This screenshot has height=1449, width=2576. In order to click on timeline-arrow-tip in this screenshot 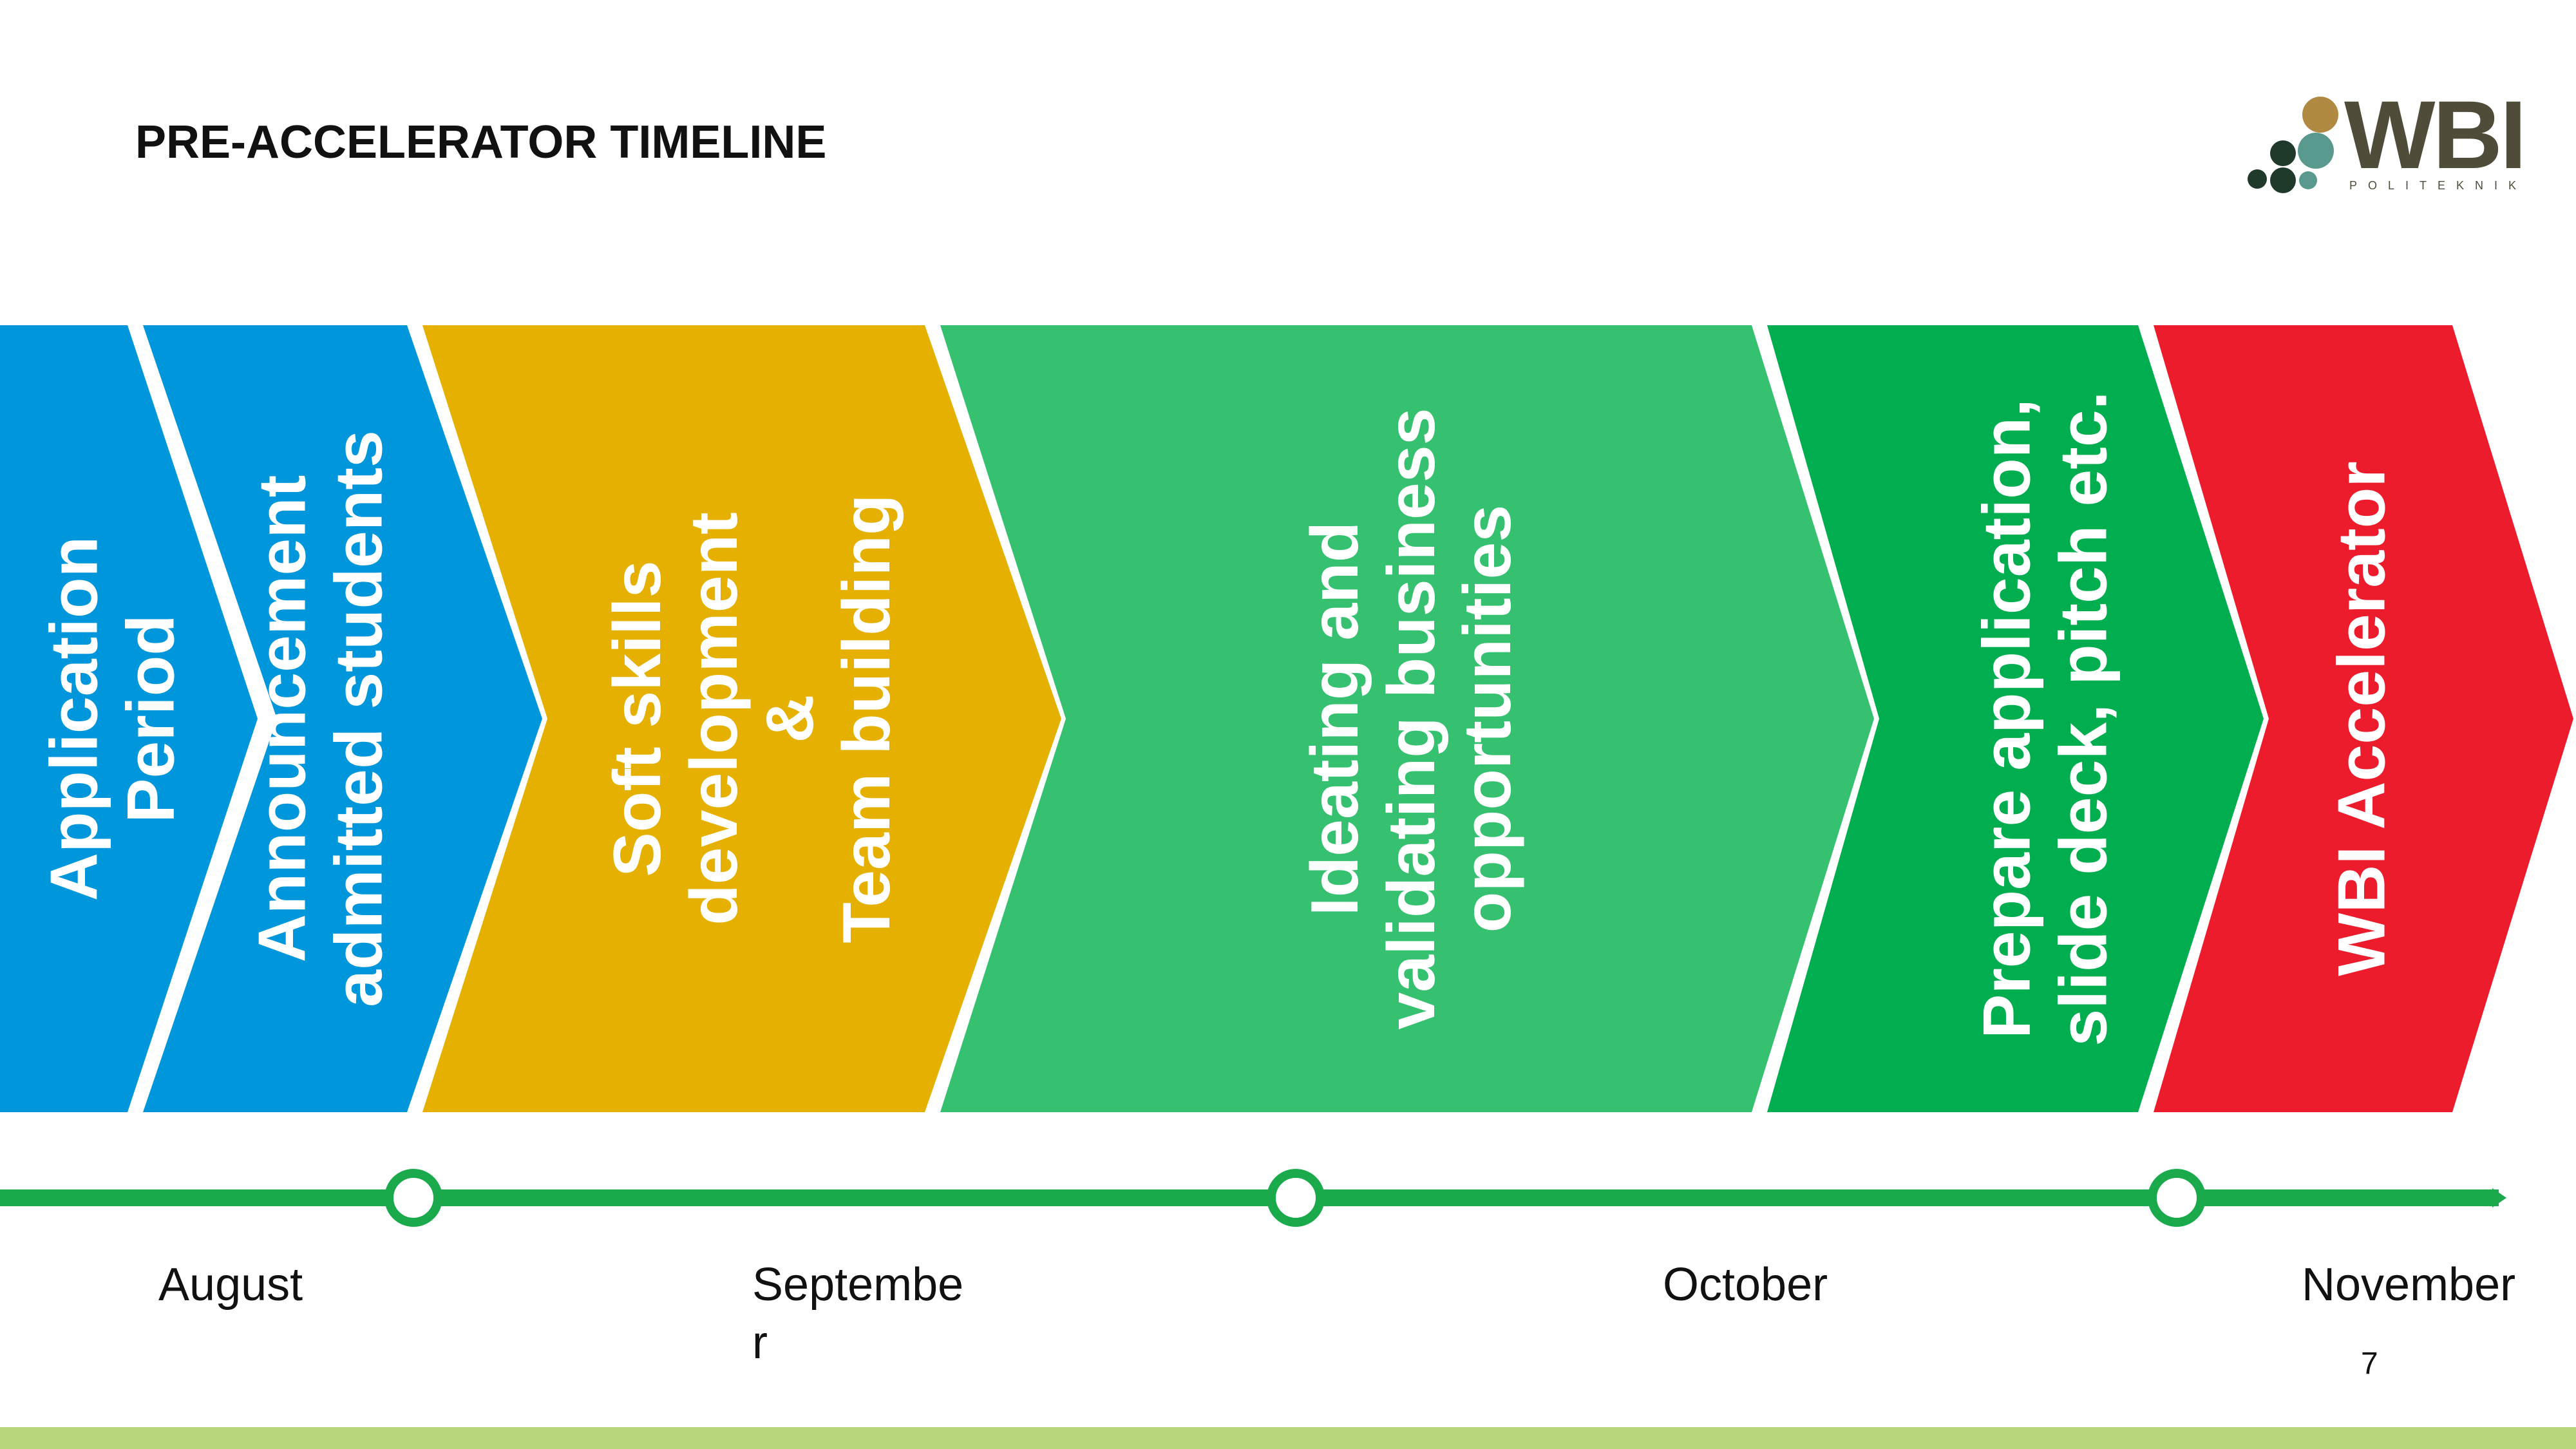, I will do `click(2499, 1198)`.